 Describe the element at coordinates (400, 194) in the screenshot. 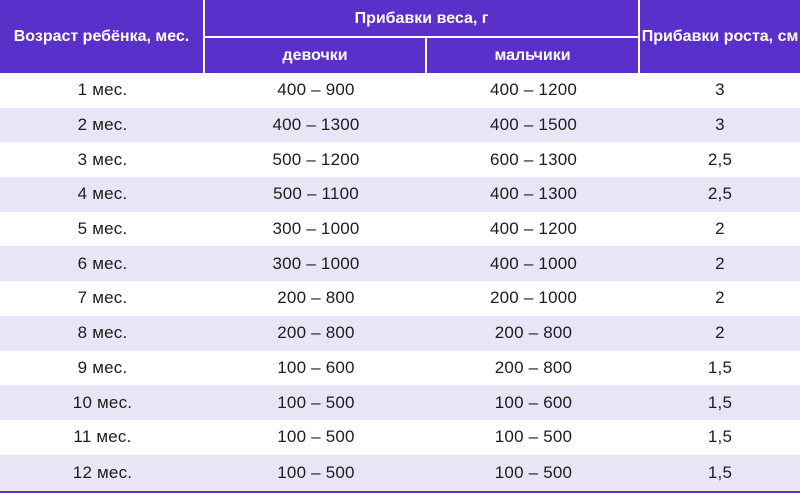

I see `table-row: 4 мес. 500 – 1100 400 – 1300 2,5` at that location.